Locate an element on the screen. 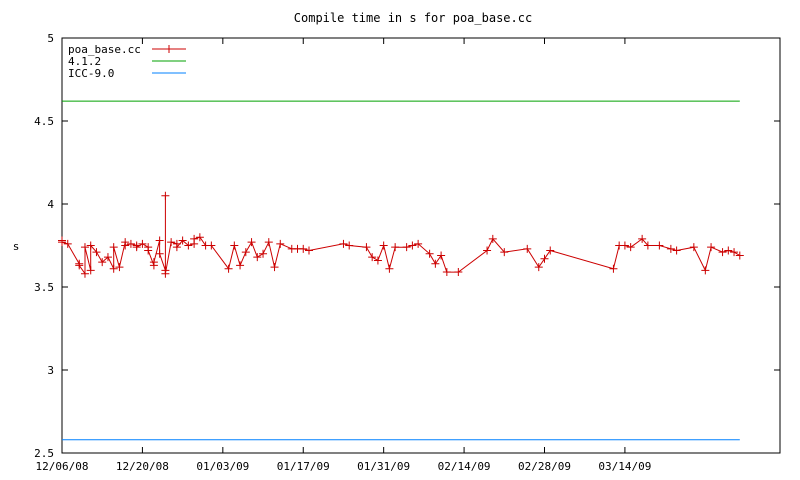 Image resolution: width=800 pixels, height=480 pixels. x-tick-label: 12/20/08 is located at coordinates (142, 466).